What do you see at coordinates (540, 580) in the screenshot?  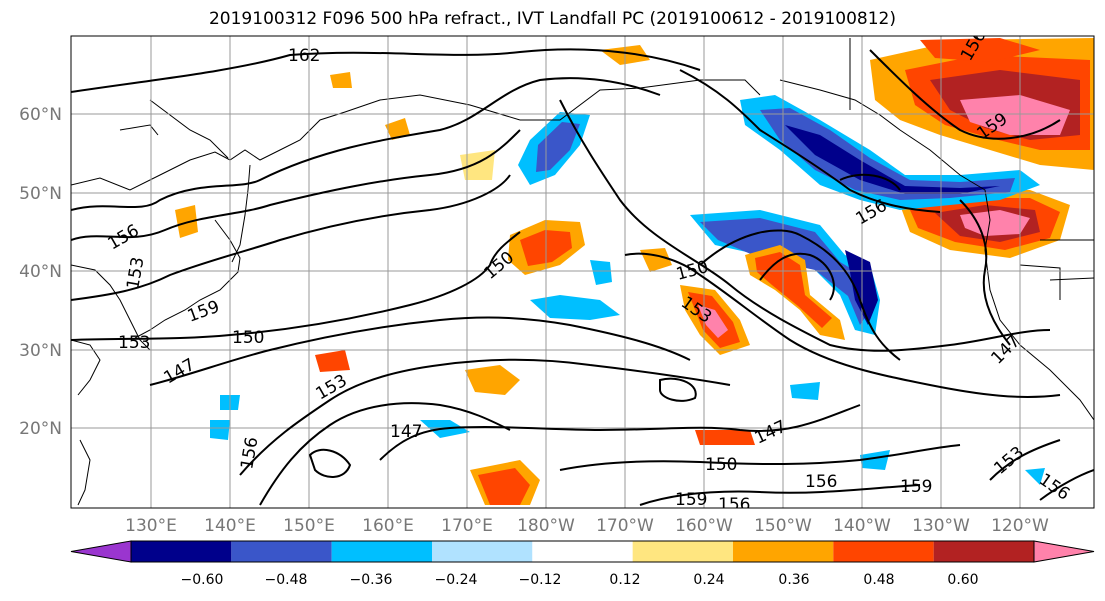 I see `colorbar-tick-label: −0.12` at bounding box center [540, 580].